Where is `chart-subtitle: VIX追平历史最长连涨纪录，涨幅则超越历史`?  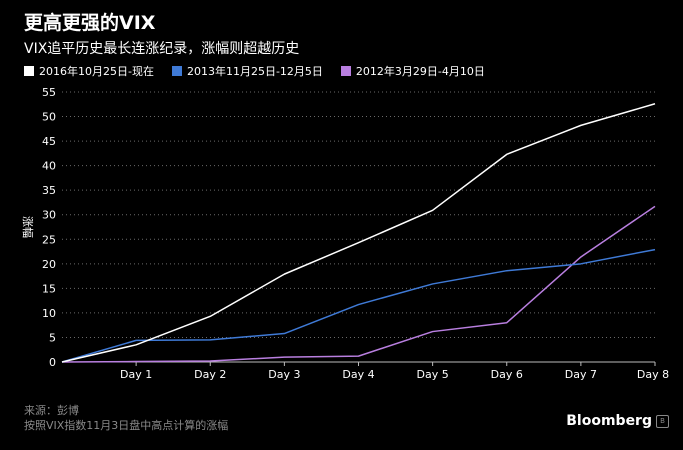
chart-subtitle: VIX追平历史最长连涨纪录，涨幅则超越历史 is located at coordinates (162, 49).